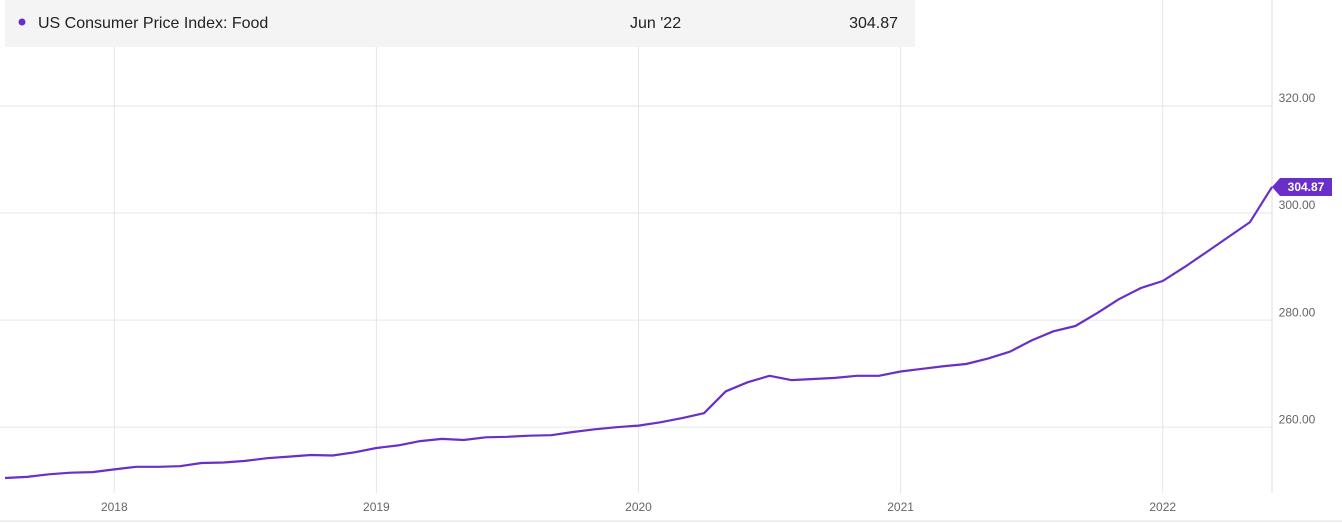  Describe the element at coordinates (22, 22) in the screenshot. I see `legend-dot` at that location.